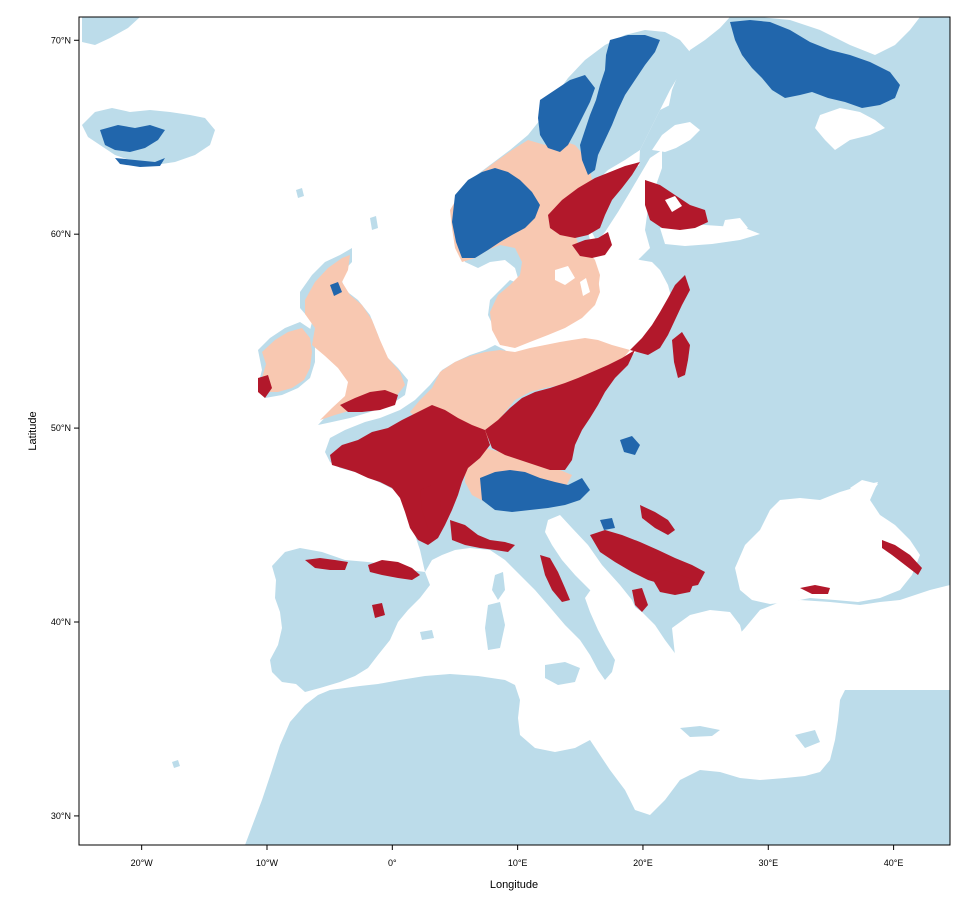  Describe the element at coordinates (517, 856) in the screenshot. I see `x-axis: 20°W 10°W 0° 10°E 20°E 30°E 40°E` at that location.